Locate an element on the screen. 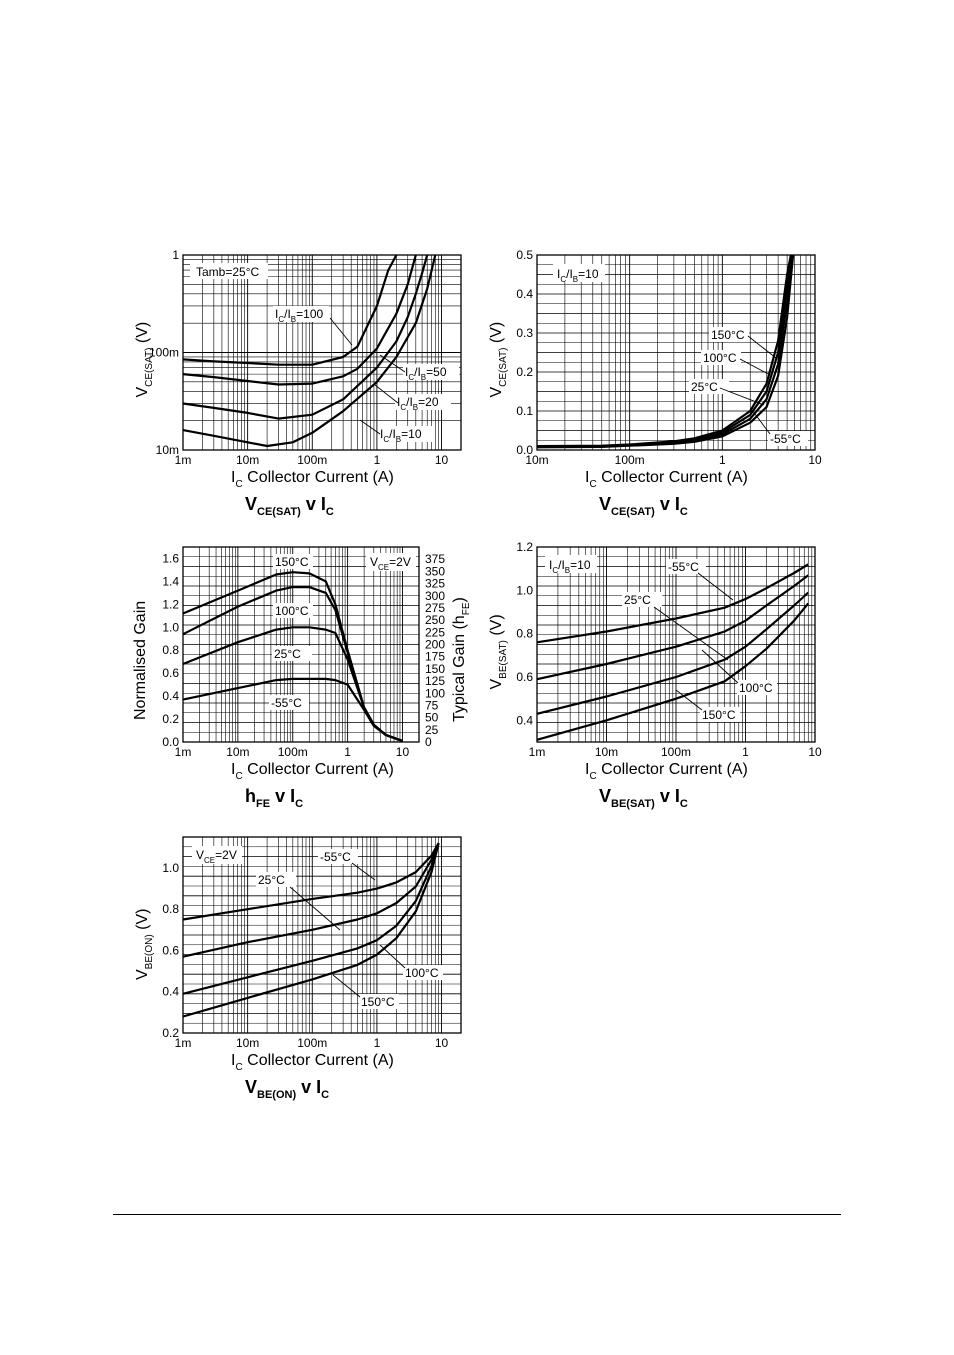  y2-tick-label: 300 is located at coordinates (435, 596).